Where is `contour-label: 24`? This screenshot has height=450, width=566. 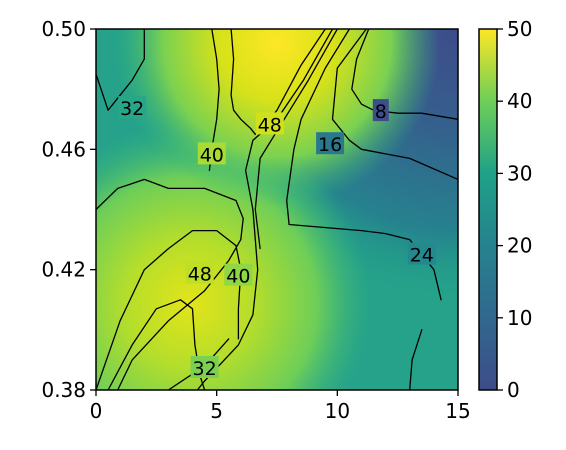 contour-label: 24 is located at coordinates (422, 256).